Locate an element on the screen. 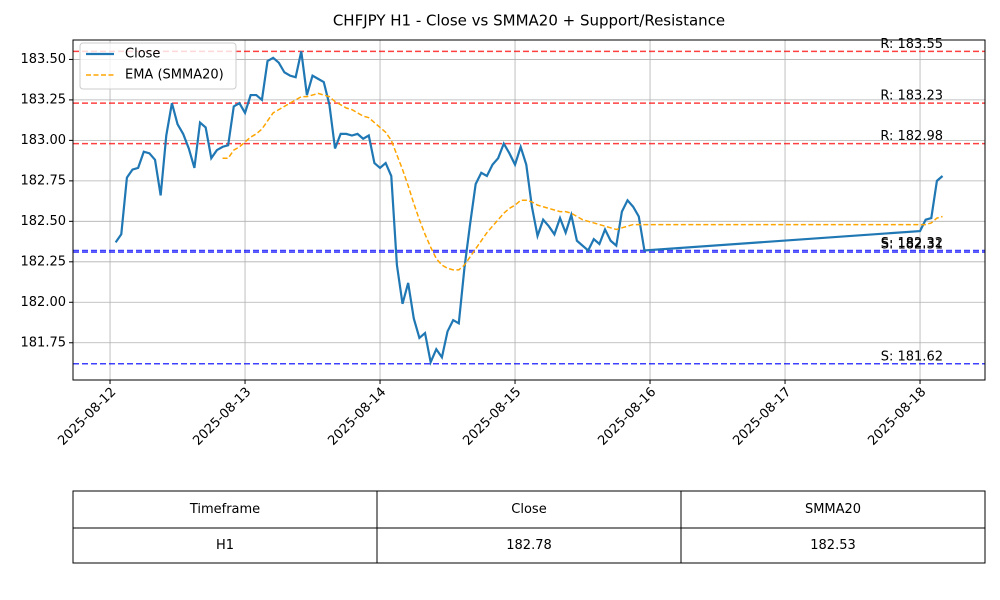 The width and height of the screenshot is (1000, 600). support-label: S: 182.31 is located at coordinates (912, 245).